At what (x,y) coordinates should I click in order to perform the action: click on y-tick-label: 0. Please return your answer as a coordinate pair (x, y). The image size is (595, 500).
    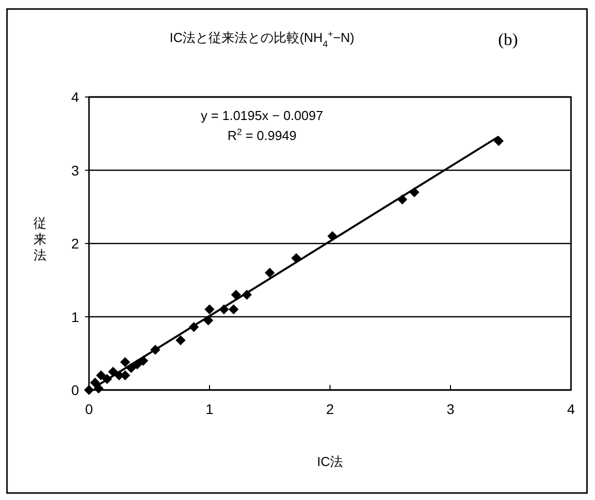
    Looking at the image, I should click on (75, 390).